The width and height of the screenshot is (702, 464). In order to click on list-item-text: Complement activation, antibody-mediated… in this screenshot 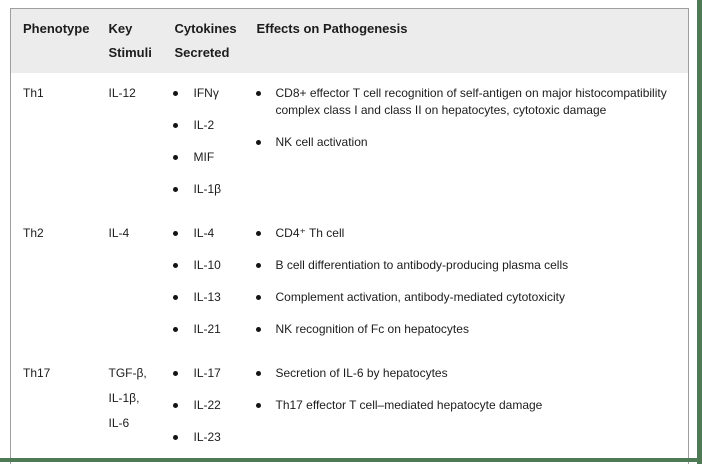, I will do `click(420, 297)`.